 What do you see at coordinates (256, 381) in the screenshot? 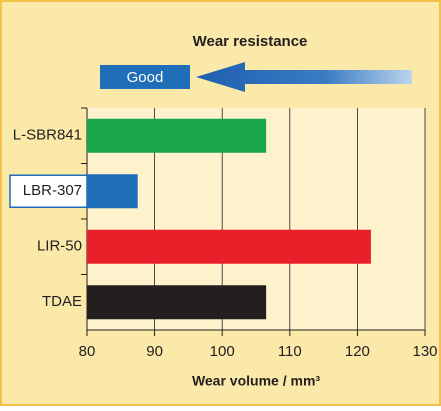
I see `x-axis-label: Wear volume / mm³` at bounding box center [256, 381].